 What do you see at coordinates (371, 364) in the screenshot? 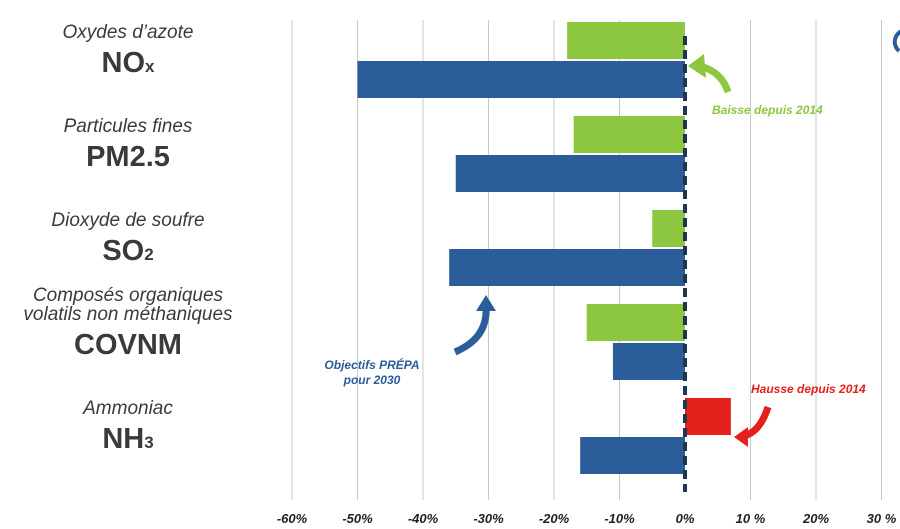
I see `annotation-objective: Objectifs PRÉPA` at bounding box center [371, 364].